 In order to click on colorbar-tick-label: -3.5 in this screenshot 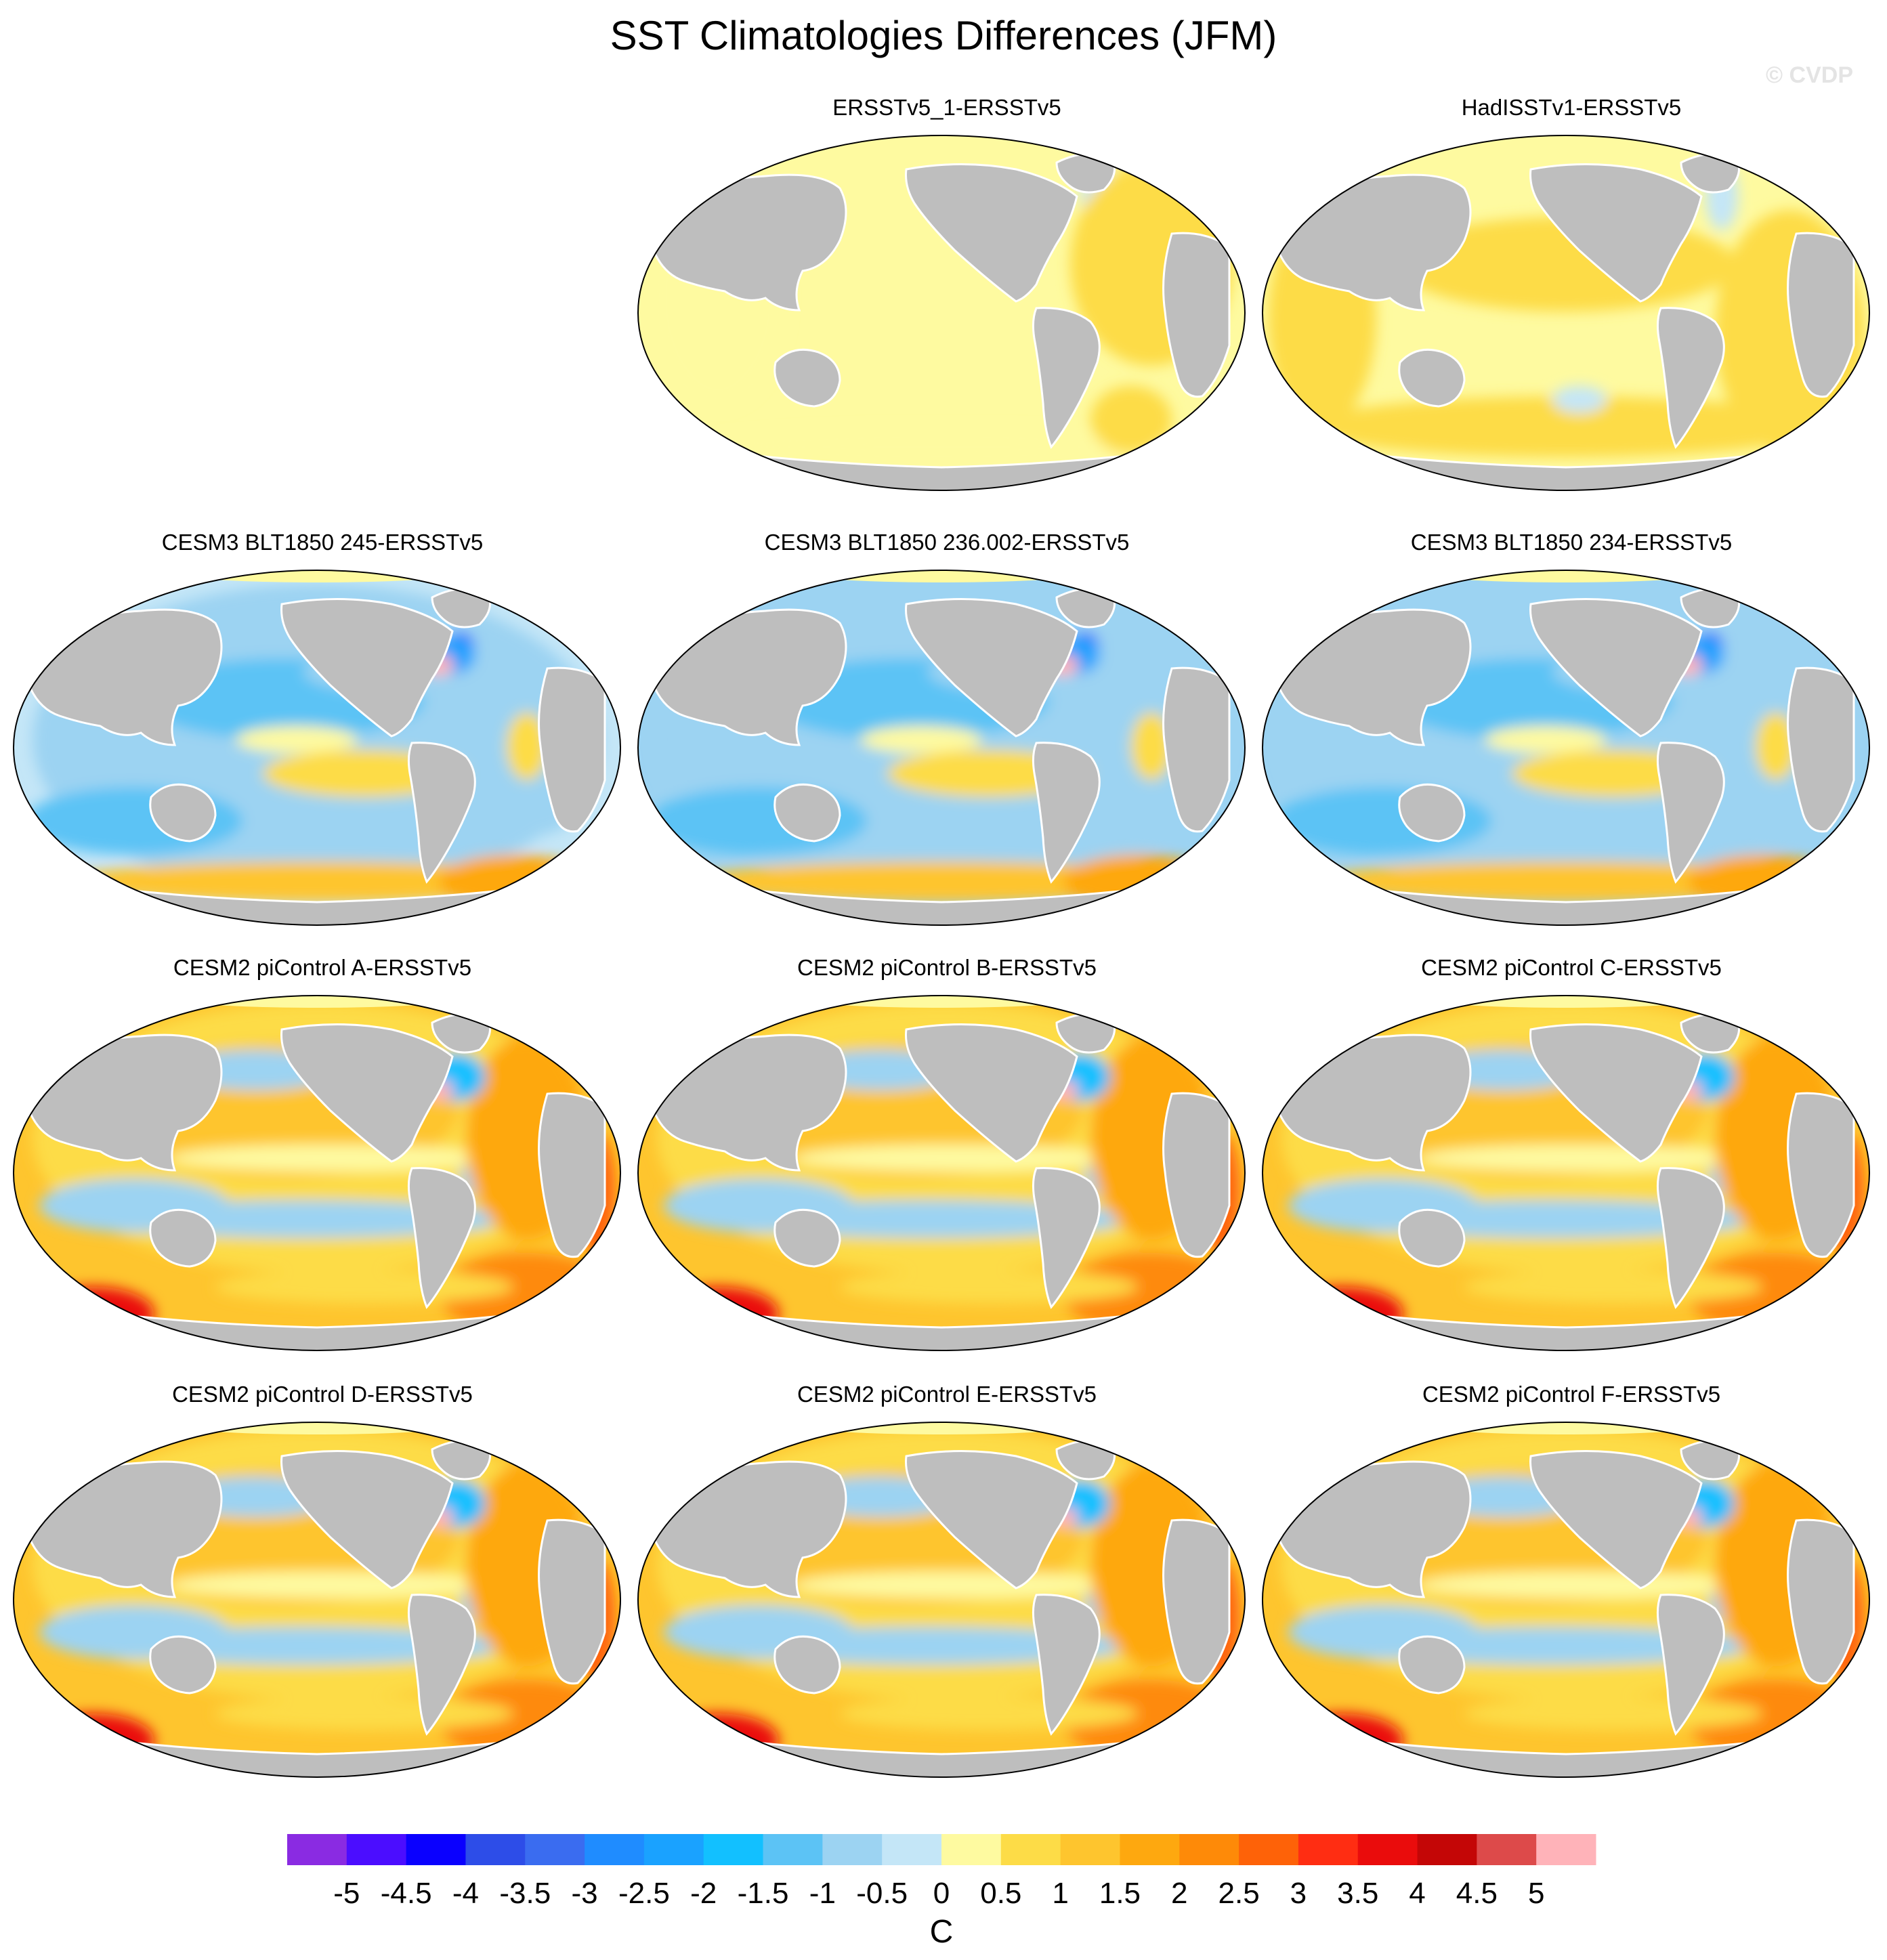, I will do `click(525, 1893)`.